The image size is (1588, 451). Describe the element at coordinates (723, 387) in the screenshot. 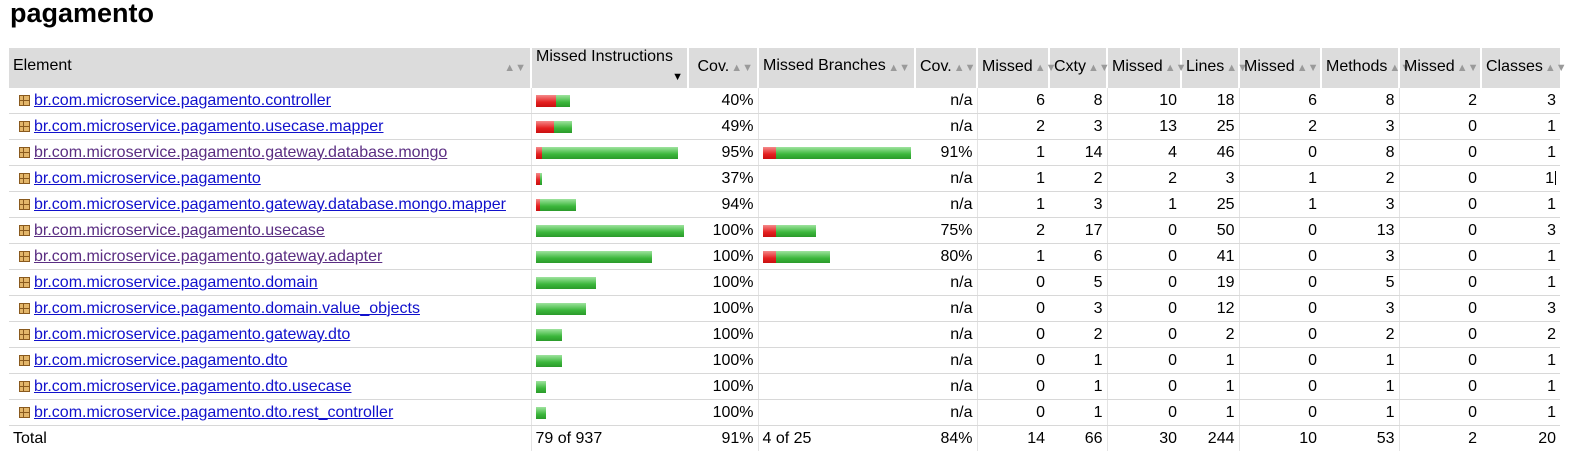

I see `cov-instructions-cell: 100%` at that location.